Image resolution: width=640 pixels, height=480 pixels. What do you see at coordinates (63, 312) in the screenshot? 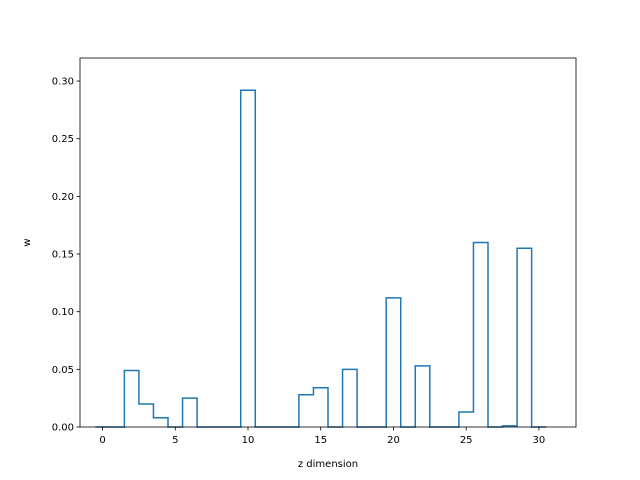
I see `y-tick-label: 0.10` at bounding box center [63, 312].